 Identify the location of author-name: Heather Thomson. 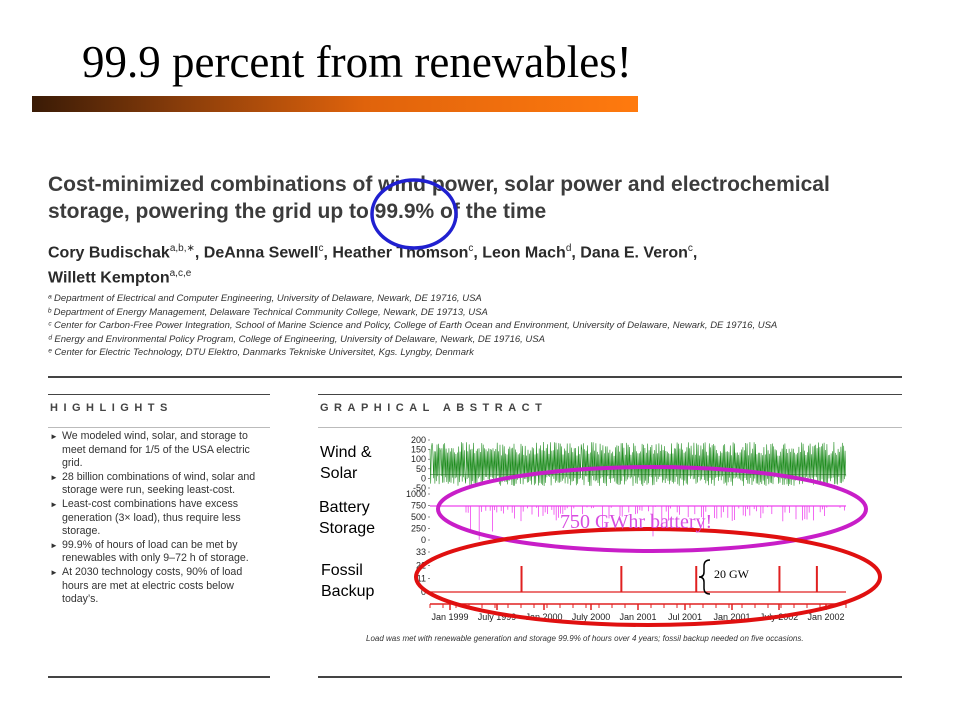
(400, 253).